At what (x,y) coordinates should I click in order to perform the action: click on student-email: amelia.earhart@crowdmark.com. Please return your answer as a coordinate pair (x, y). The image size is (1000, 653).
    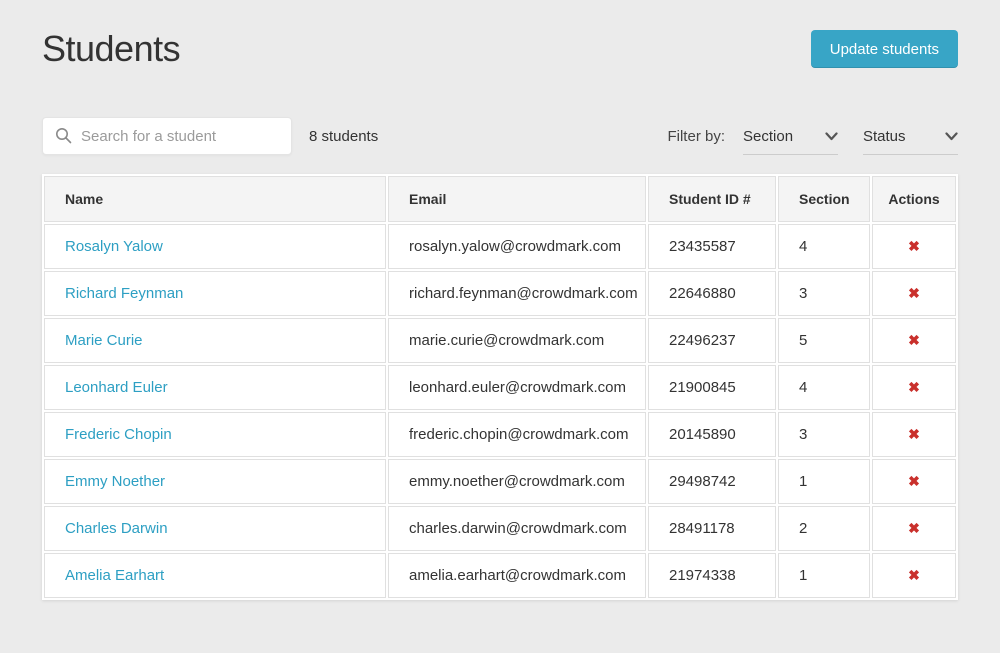
    Looking at the image, I should click on (517, 575).